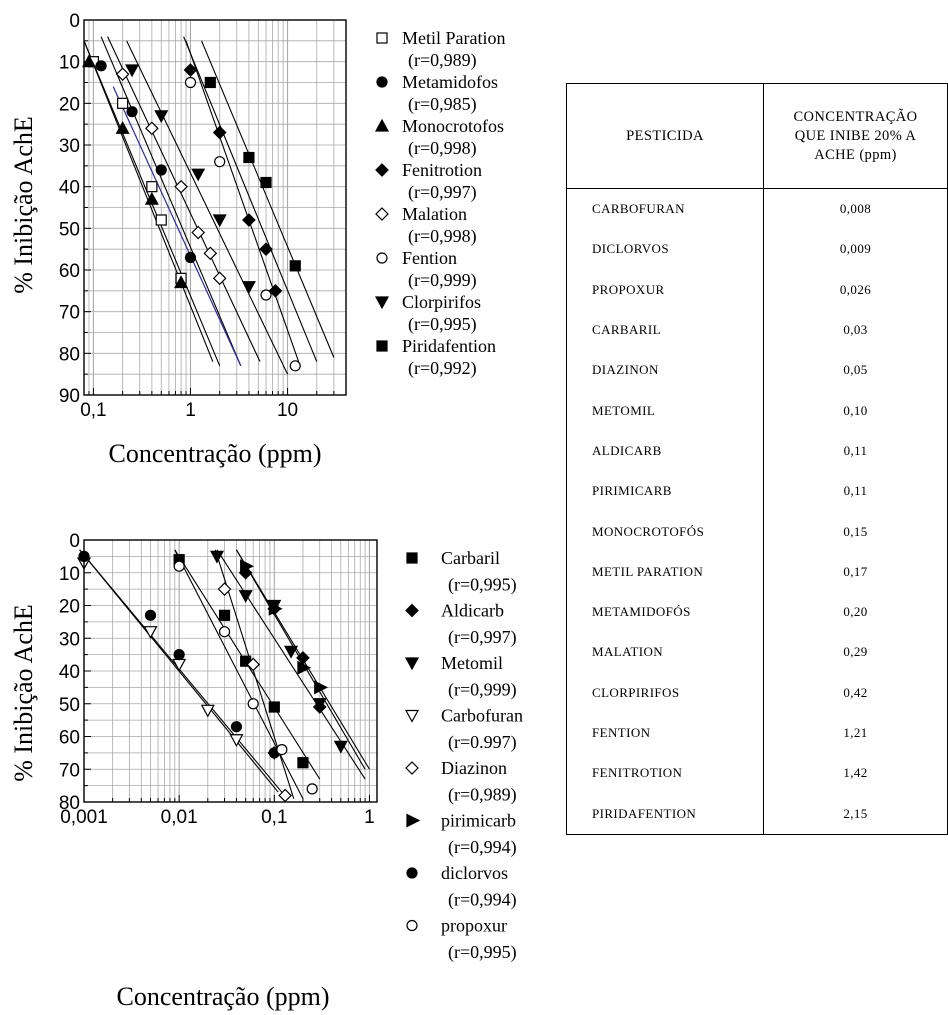  Describe the element at coordinates (215, 453) in the screenshot. I see `chart-top-x-axis-title: Concentração (ppm)` at that location.